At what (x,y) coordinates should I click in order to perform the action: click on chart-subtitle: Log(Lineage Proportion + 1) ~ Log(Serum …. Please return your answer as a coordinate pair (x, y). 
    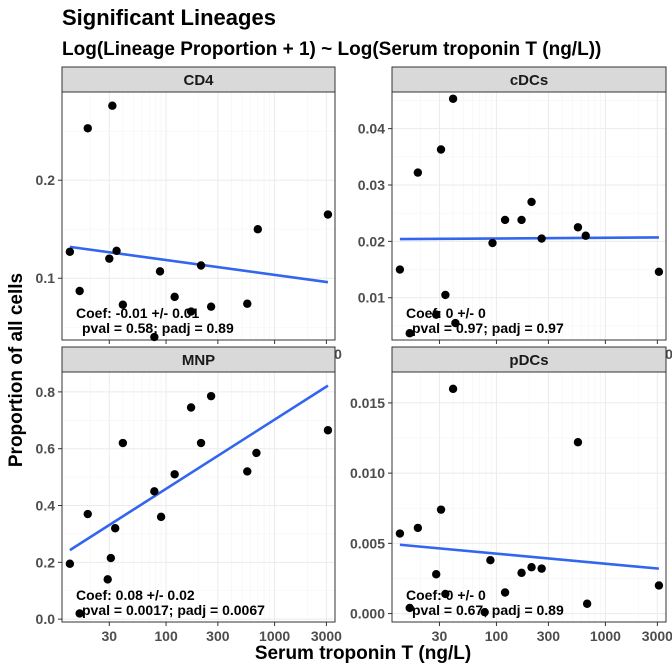
    Looking at the image, I should click on (331, 49).